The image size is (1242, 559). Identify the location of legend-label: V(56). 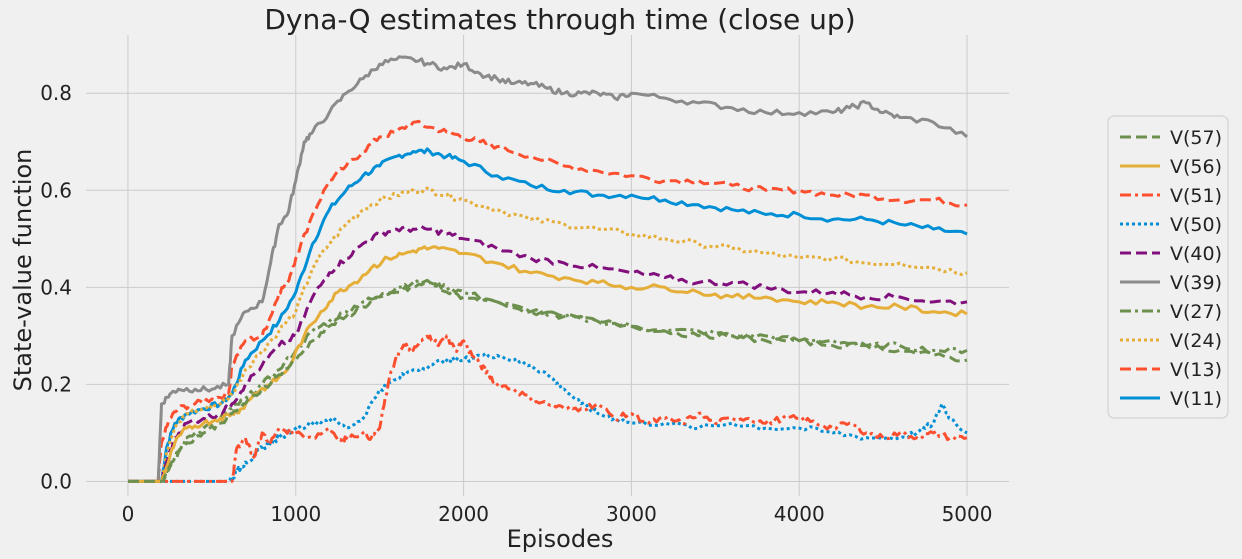
(1196, 167).